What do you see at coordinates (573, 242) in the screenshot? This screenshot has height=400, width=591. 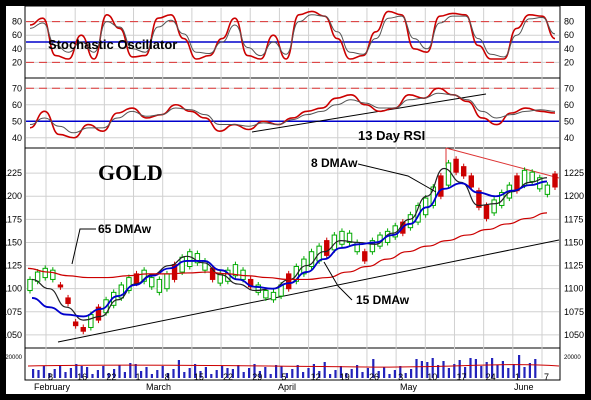 I see `y-tick-label-right: 1150` at bounding box center [573, 242].